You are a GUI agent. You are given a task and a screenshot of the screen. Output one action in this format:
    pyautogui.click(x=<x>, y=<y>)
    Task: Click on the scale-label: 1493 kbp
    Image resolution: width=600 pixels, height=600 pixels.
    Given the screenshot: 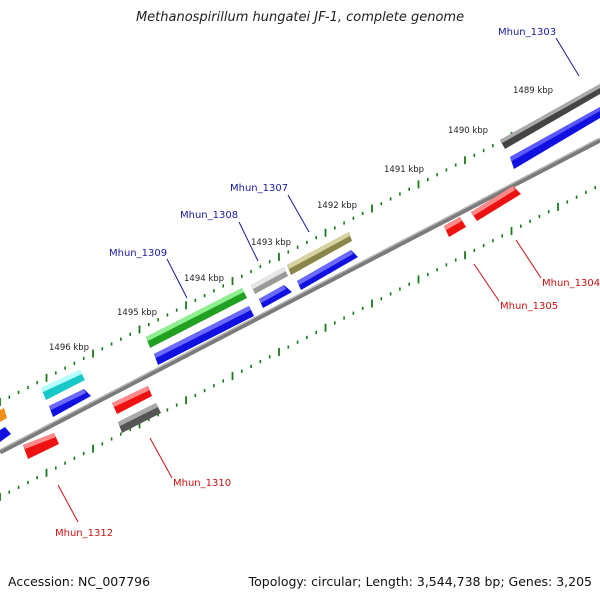 What is the action you would take?
    pyautogui.click(x=271, y=243)
    